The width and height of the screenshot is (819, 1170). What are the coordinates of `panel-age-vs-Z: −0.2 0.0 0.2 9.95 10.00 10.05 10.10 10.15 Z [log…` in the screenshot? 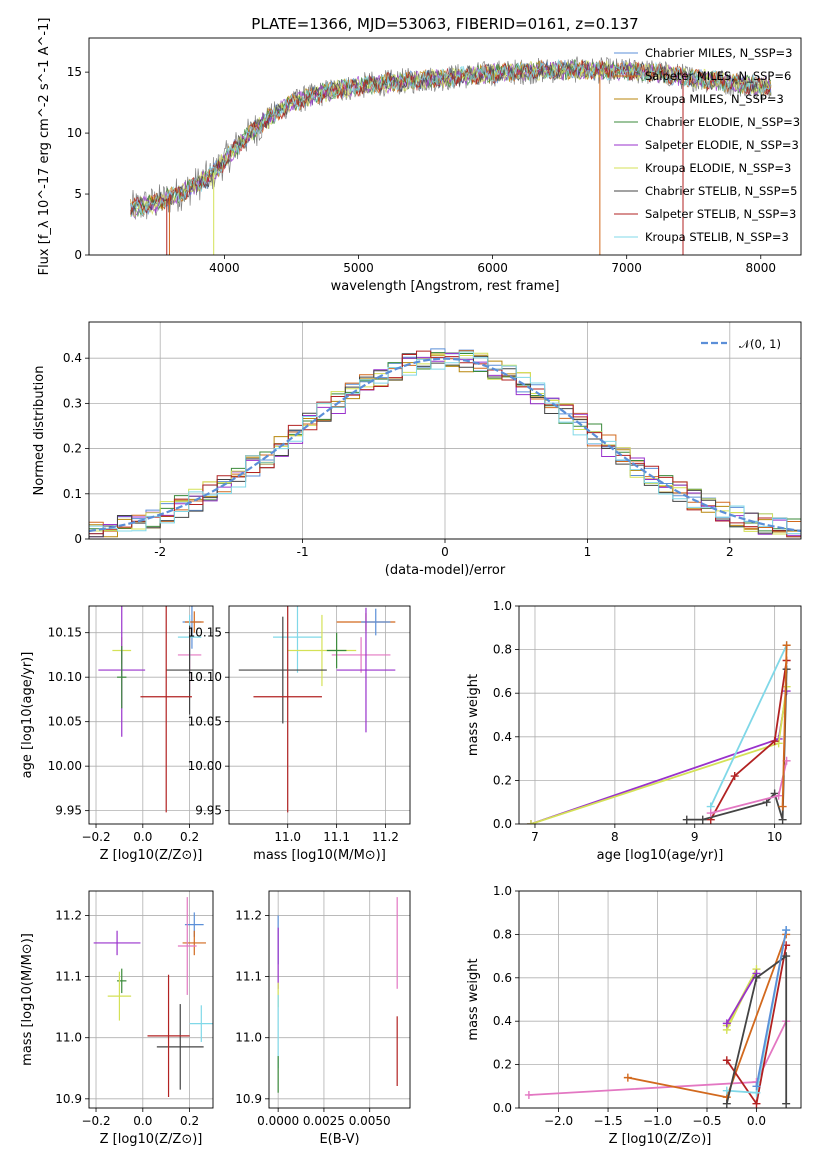 It's located at (117, 734).